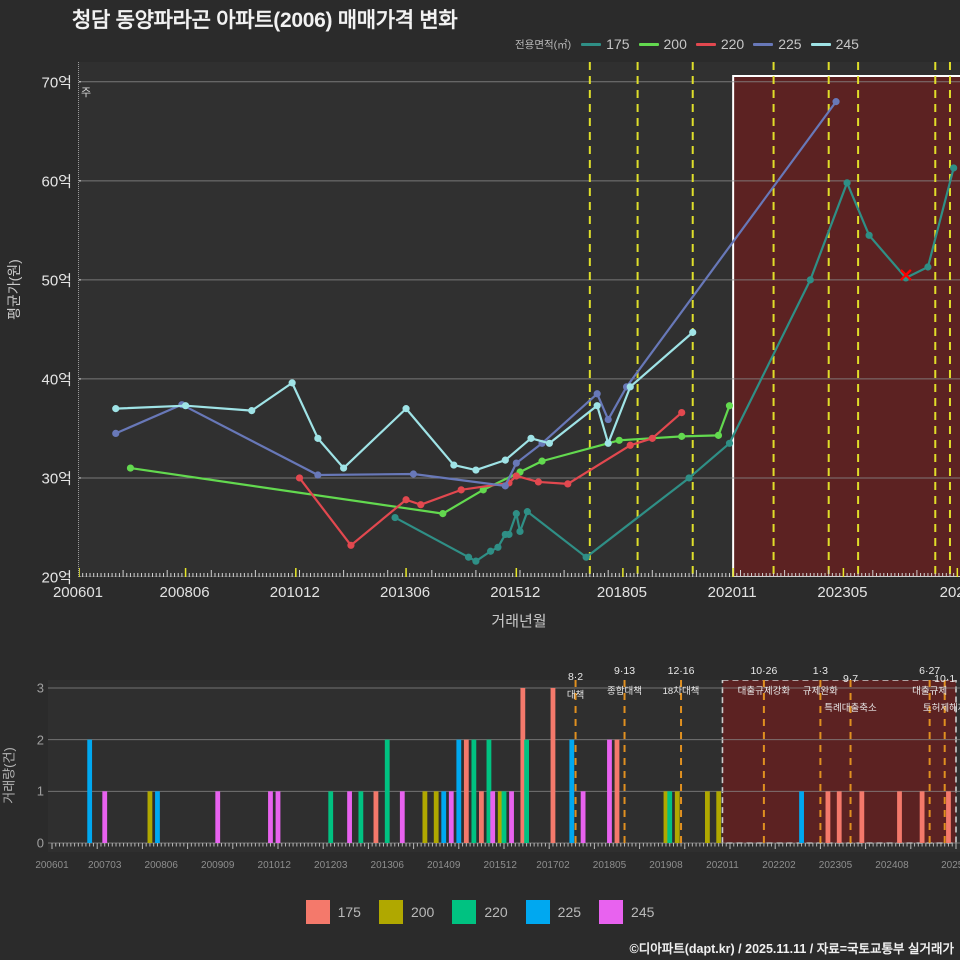 The image size is (960, 960). What do you see at coordinates (764, 691) in the screenshot?
I see `policy-event-name: 대출규제강화` at bounding box center [764, 691].